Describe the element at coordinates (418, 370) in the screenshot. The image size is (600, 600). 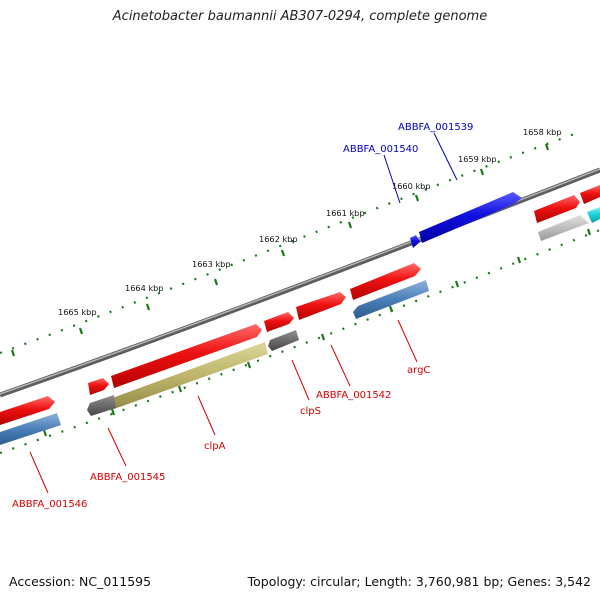
I see `gene-label: argC` at that location.